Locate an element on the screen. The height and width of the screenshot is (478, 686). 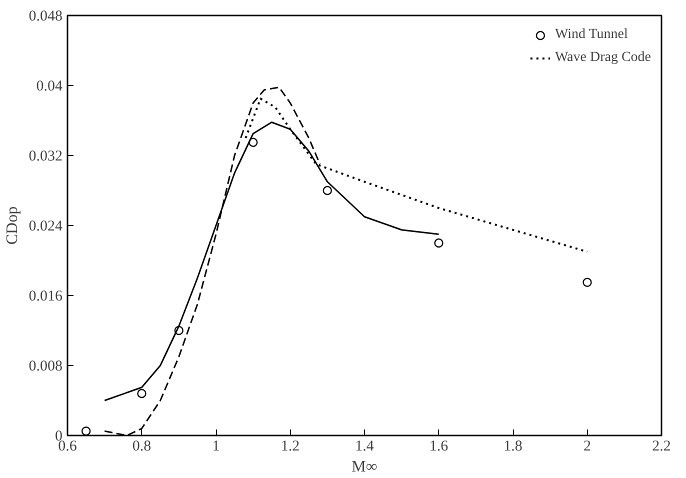
y-tick-label: 0.016 is located at coordinates (45, 296).